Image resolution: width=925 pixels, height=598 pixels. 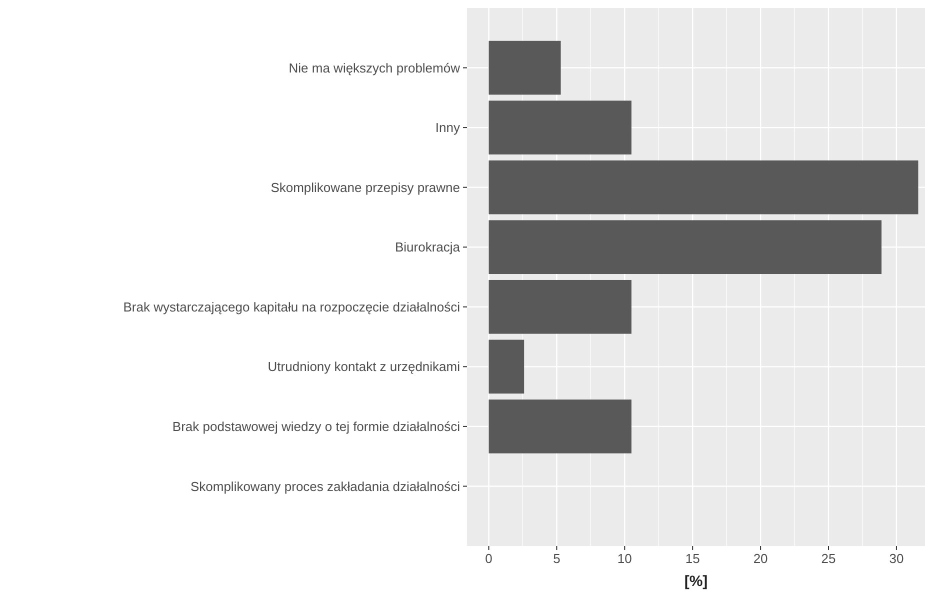 I want to click on y-tick-label: Brak wystarczającego kapitału na rozpoczęcie działalności, so click(x=291, y=306).